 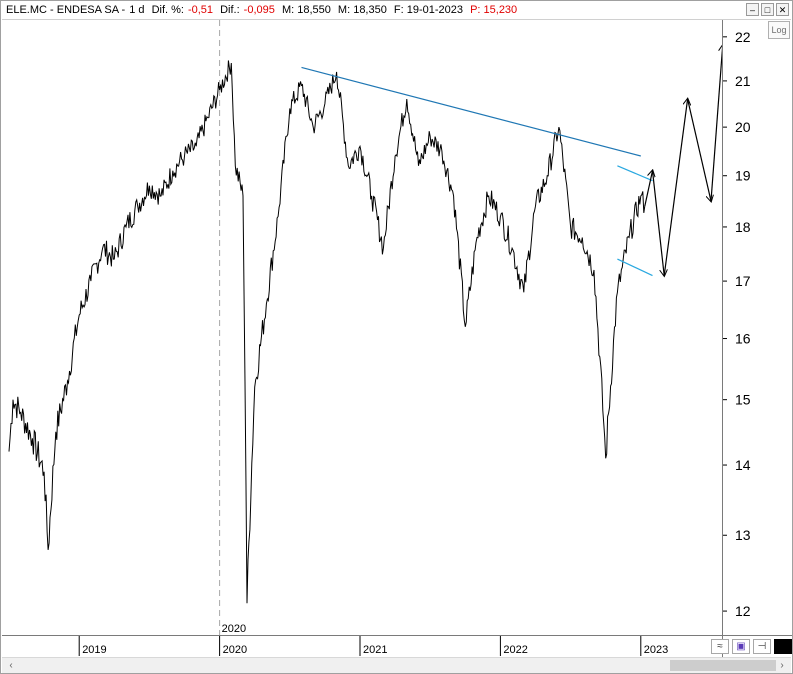 What do you see at coordinates (782, 665) in the screenshot?
I see `scroll-right-icon: ›` at bounding box center [782, 665].